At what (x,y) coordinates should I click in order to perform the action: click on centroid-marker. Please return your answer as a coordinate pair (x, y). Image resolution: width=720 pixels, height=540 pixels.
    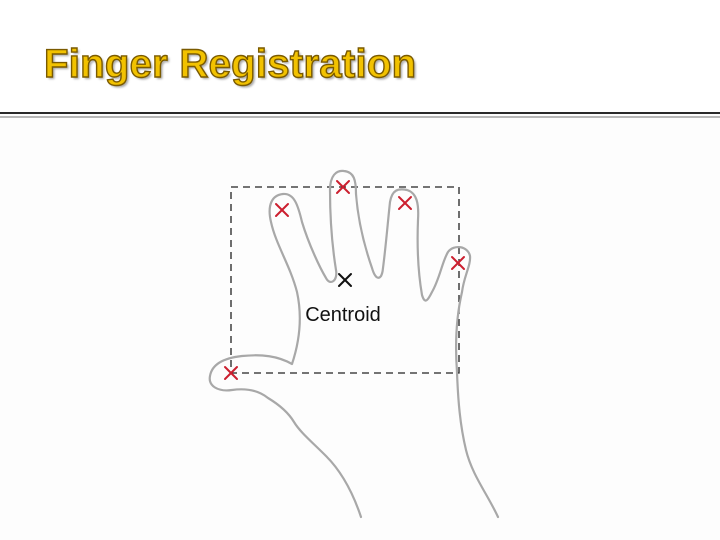
    Looking at the image, I should click on (345, 280).